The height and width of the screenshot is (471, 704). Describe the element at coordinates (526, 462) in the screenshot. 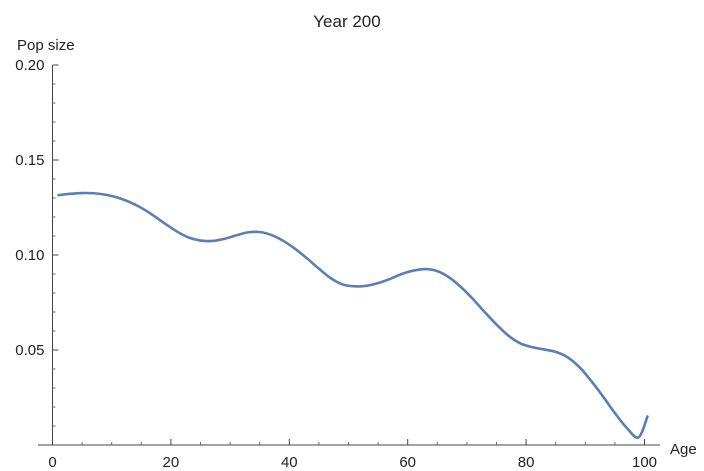

I see `x-tick-label: 80` at that location.